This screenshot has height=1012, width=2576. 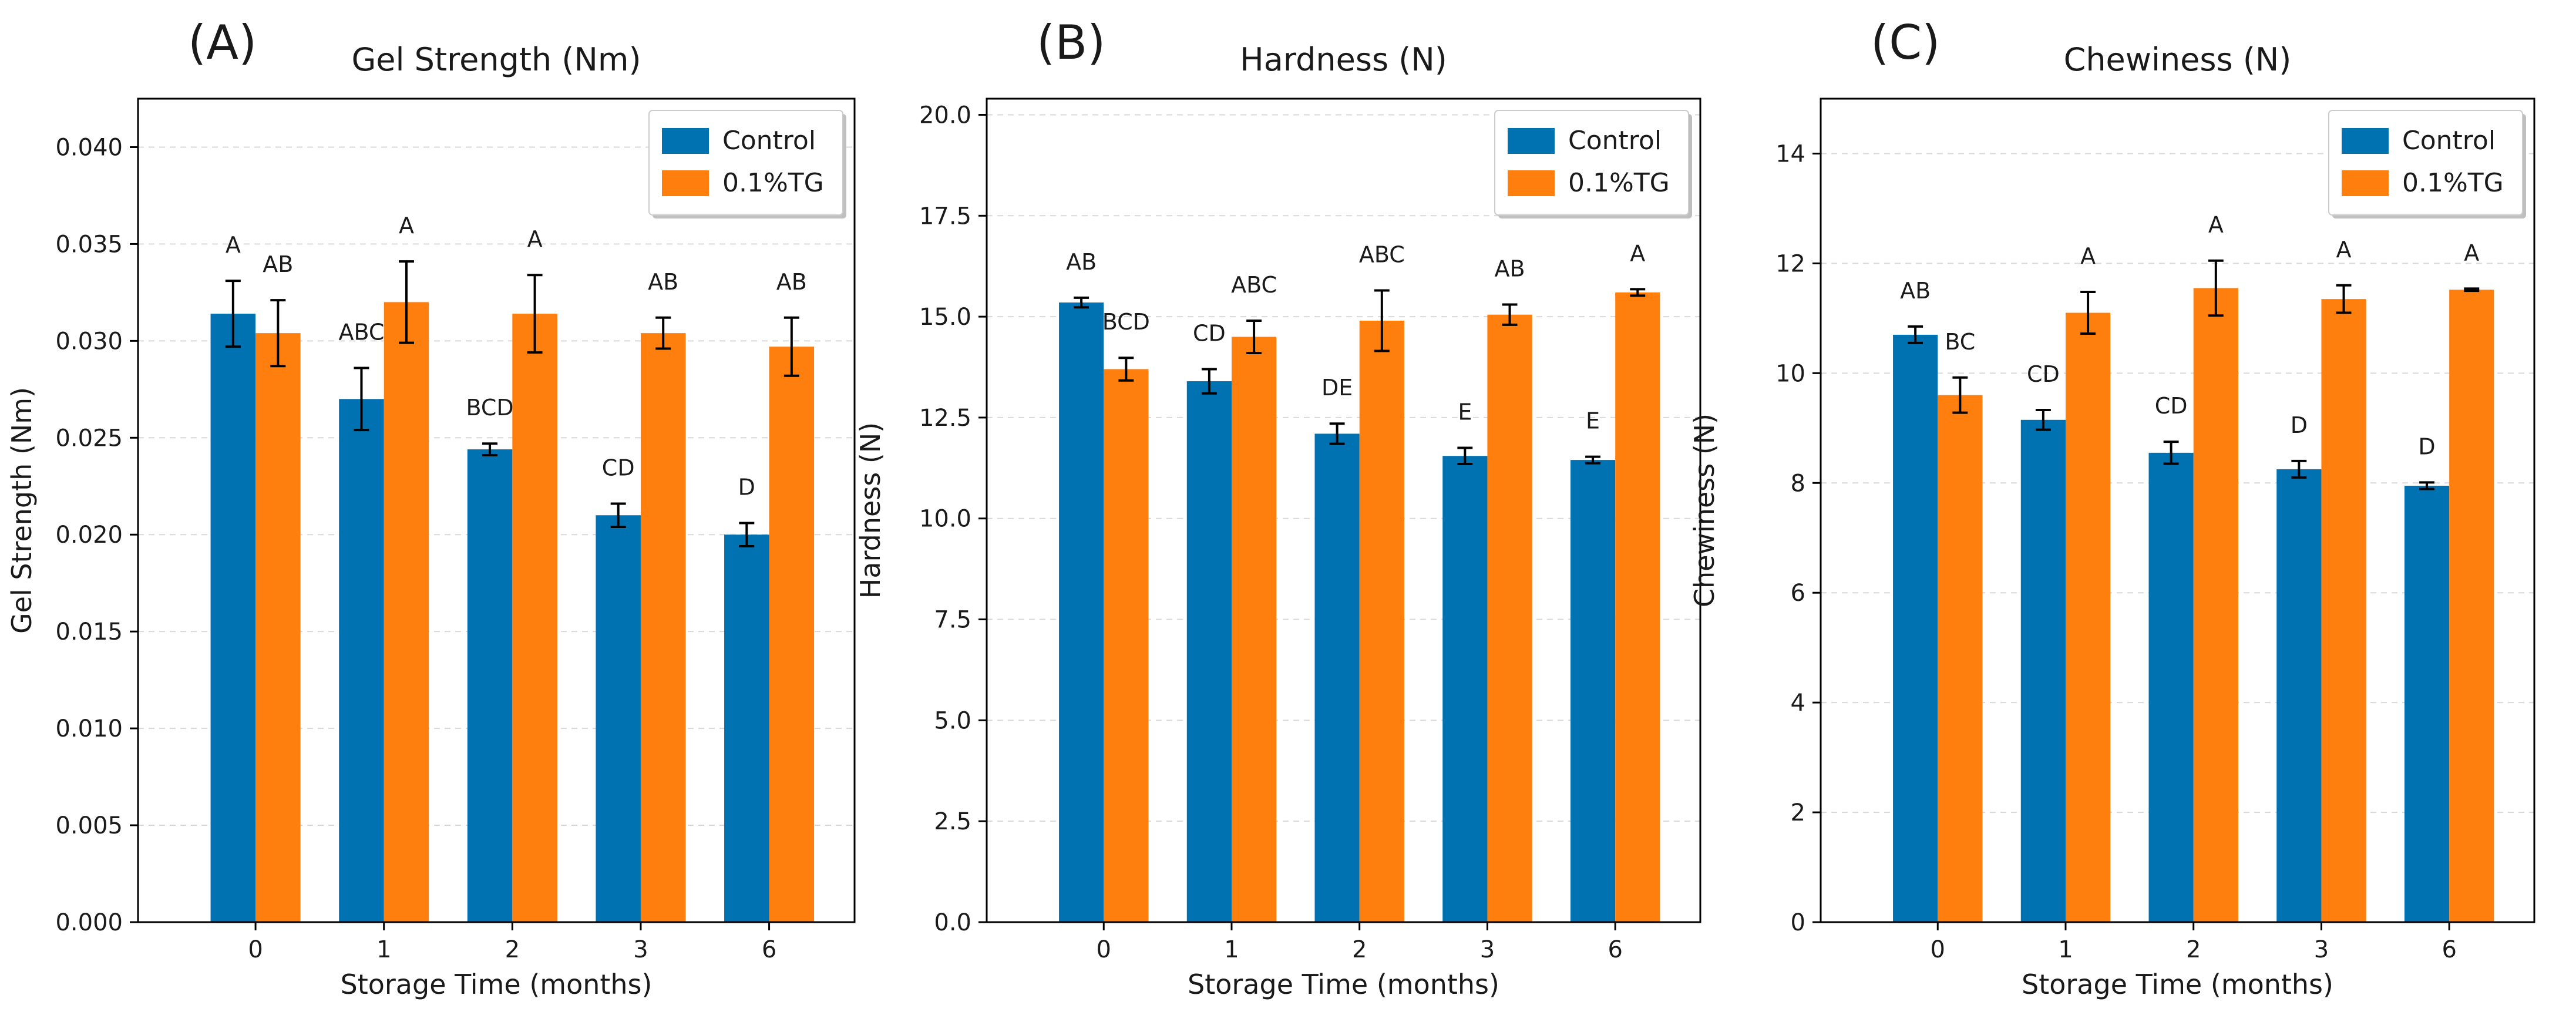 What do you see at coordinates (945, 115) in the screenshot?
I see `y-tick-label: 20.0` at bounding box center [945, 115].